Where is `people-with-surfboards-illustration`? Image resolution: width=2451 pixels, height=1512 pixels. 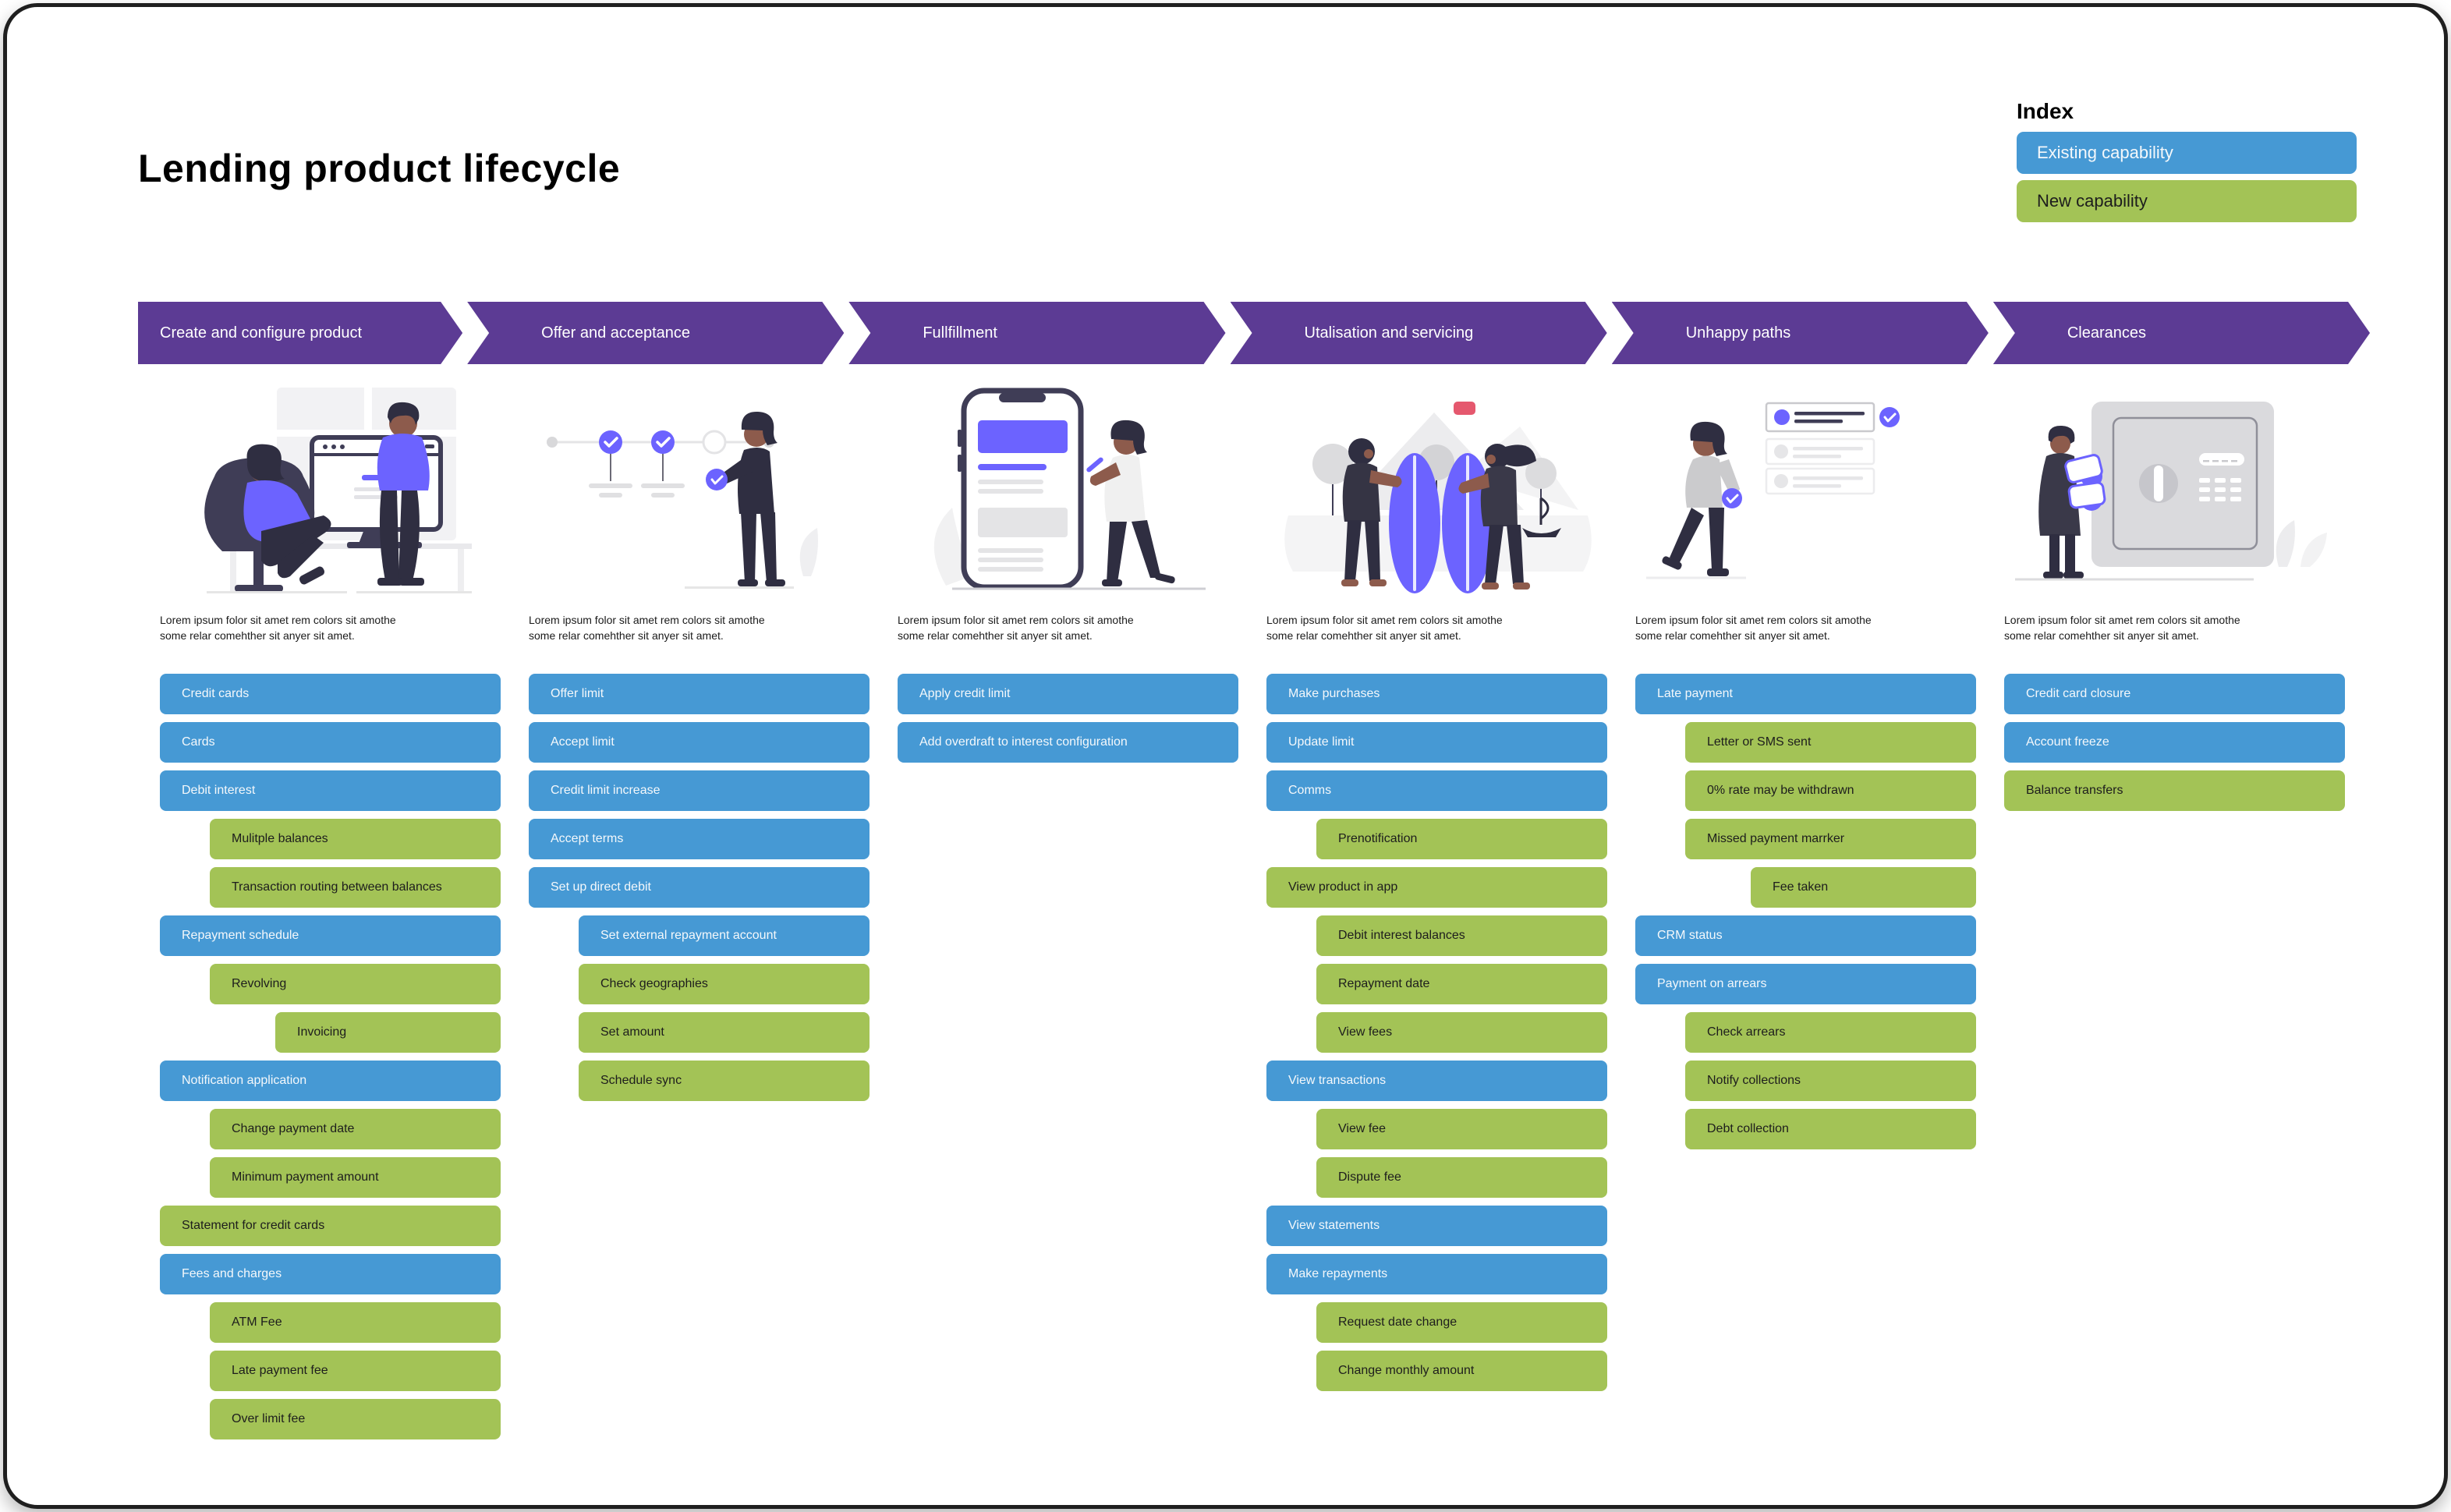 people-with-surfboards-illustration is located at coordinates (1436, 490).